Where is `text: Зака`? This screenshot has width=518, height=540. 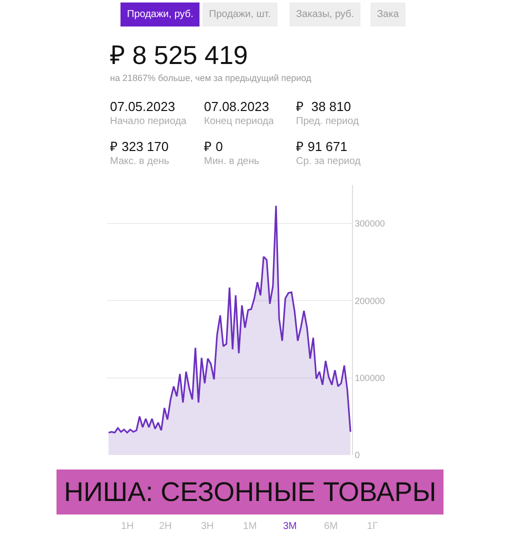
text: Зака is located at coordinates (388, 14).